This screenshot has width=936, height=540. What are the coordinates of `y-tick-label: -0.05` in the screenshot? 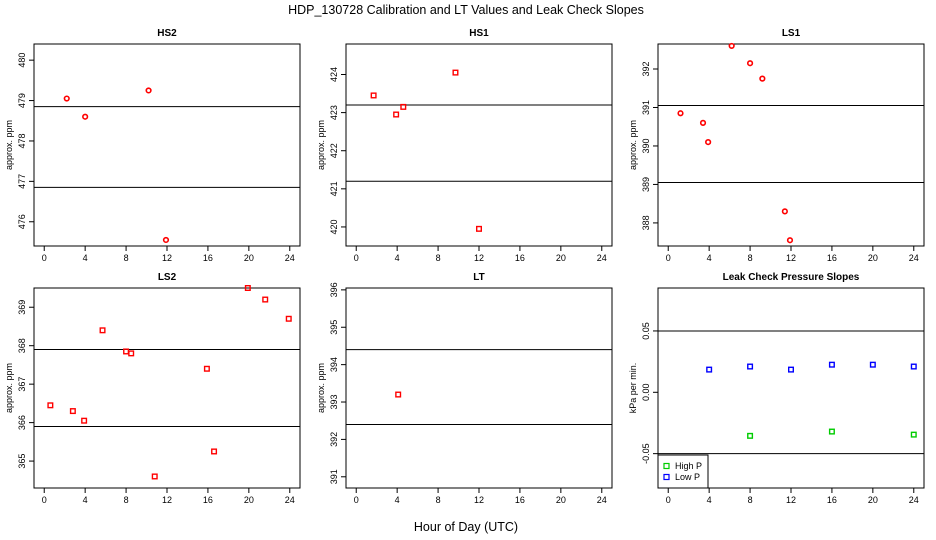 It's located at (646, 453).